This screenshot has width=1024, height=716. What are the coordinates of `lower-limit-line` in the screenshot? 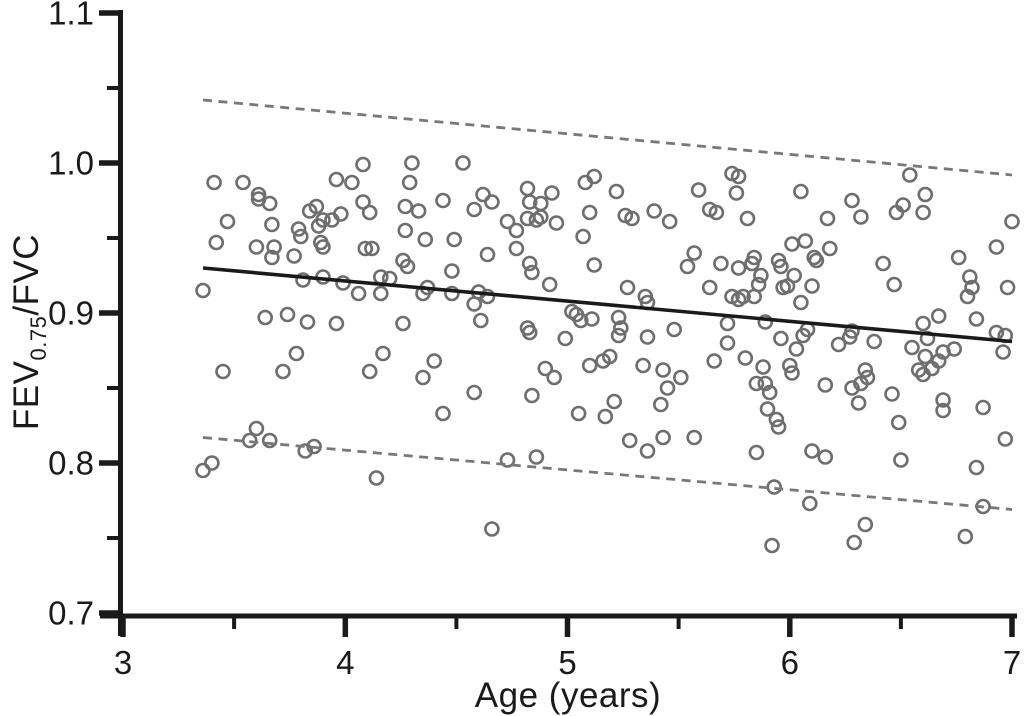 It's located at (607, 473).